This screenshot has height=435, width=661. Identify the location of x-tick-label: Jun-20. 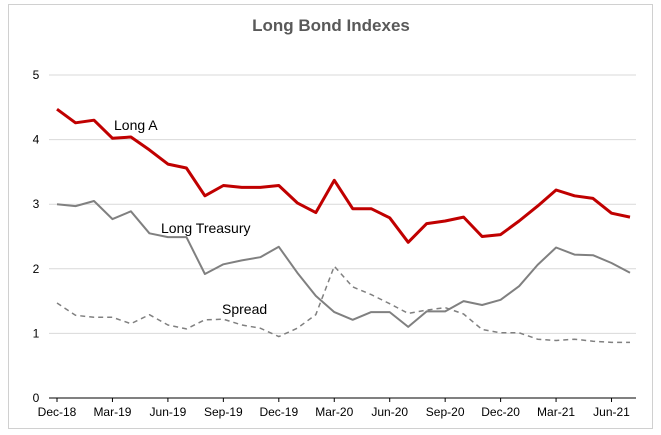
(389, 412).